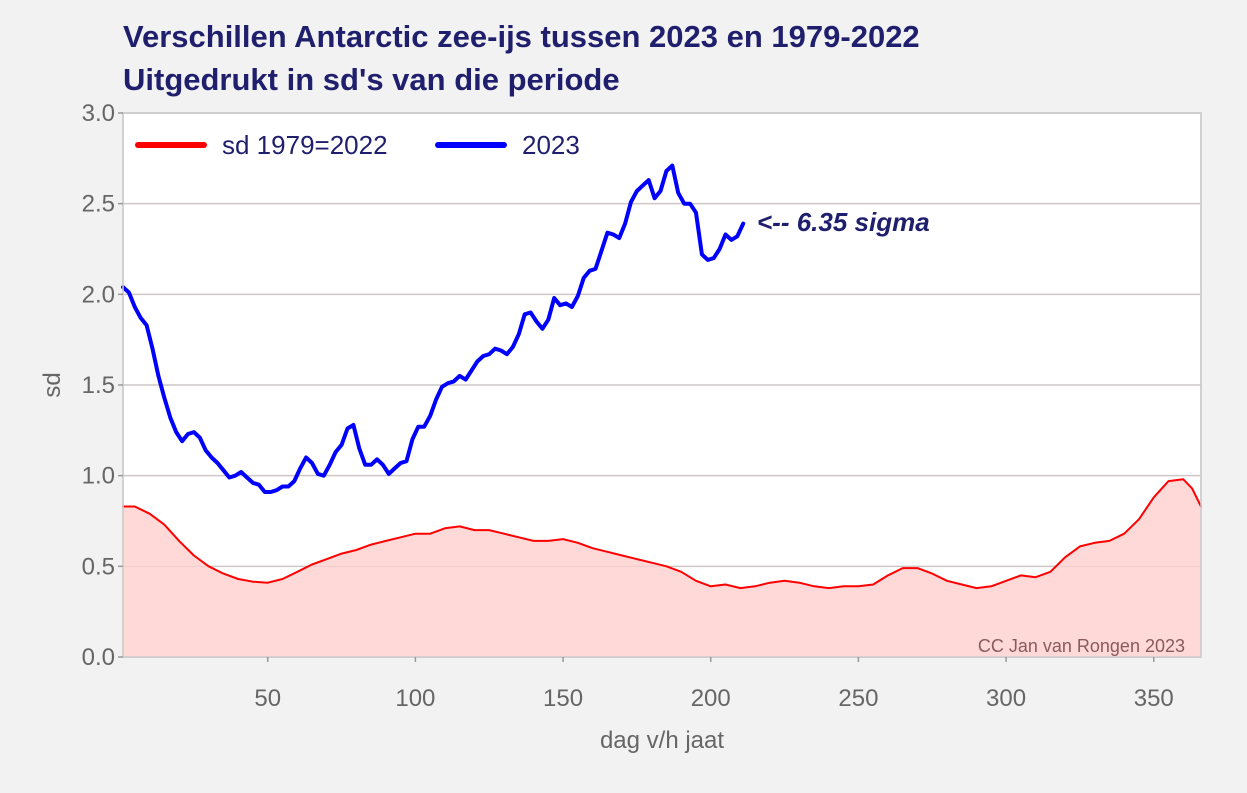  I want to click on x-tick-label: 200, so click(711, 698).